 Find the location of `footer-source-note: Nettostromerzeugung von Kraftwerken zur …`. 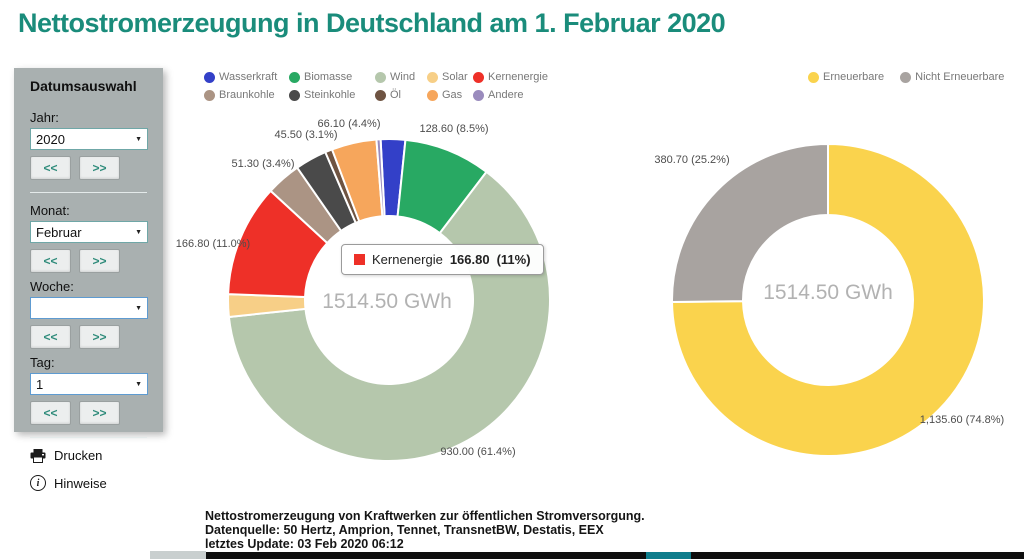

footer-source-note: Nettostromerzeugung von Kraftwerken zur … is located at coordinates (425, 530).